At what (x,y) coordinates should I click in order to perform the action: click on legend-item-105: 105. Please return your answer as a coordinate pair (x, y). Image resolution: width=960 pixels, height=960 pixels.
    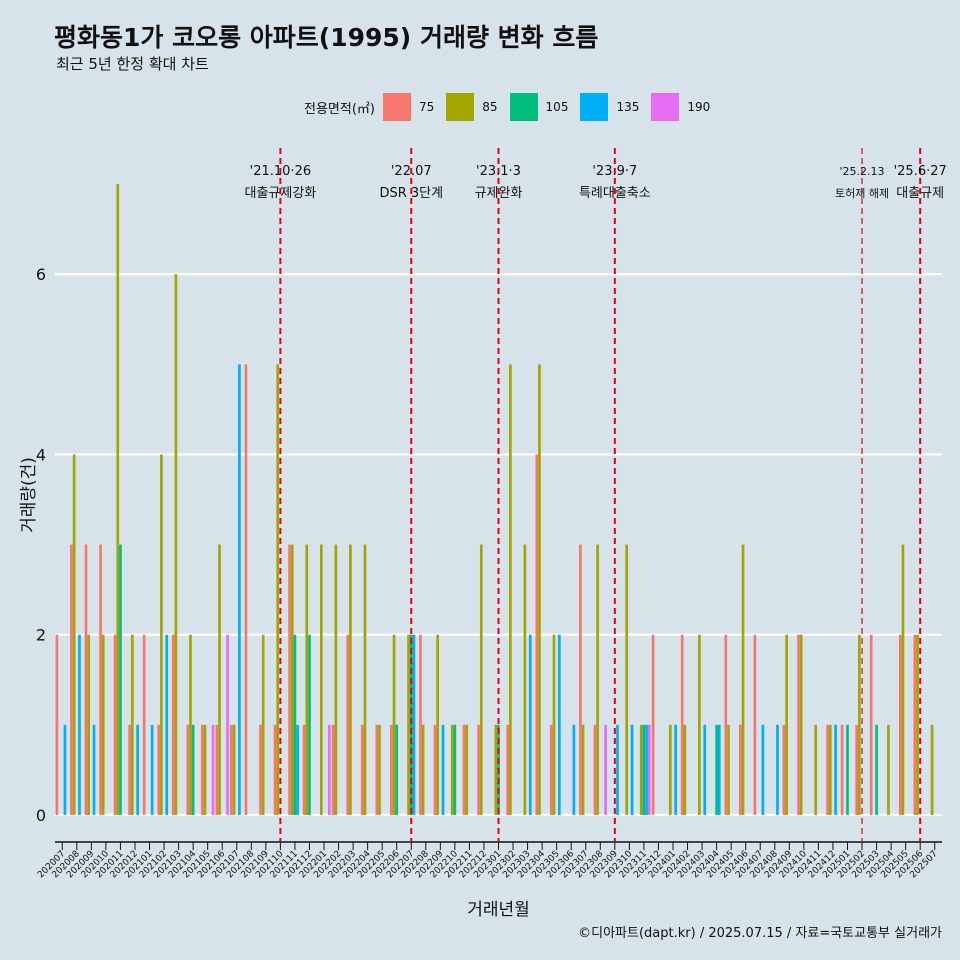
    Looking at the image, I should click on (539, 107).